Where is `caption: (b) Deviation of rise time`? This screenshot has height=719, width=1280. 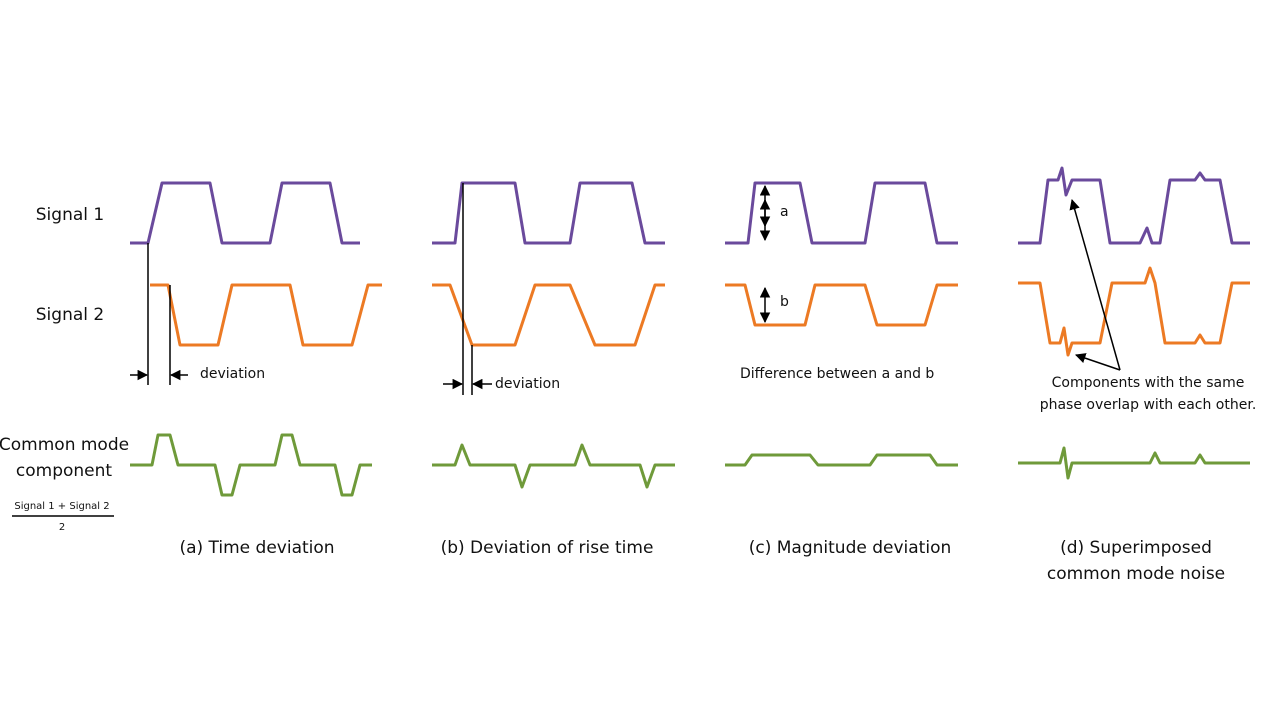
caption: (b) Deviation of rise time is located at coordinates (547, 548).